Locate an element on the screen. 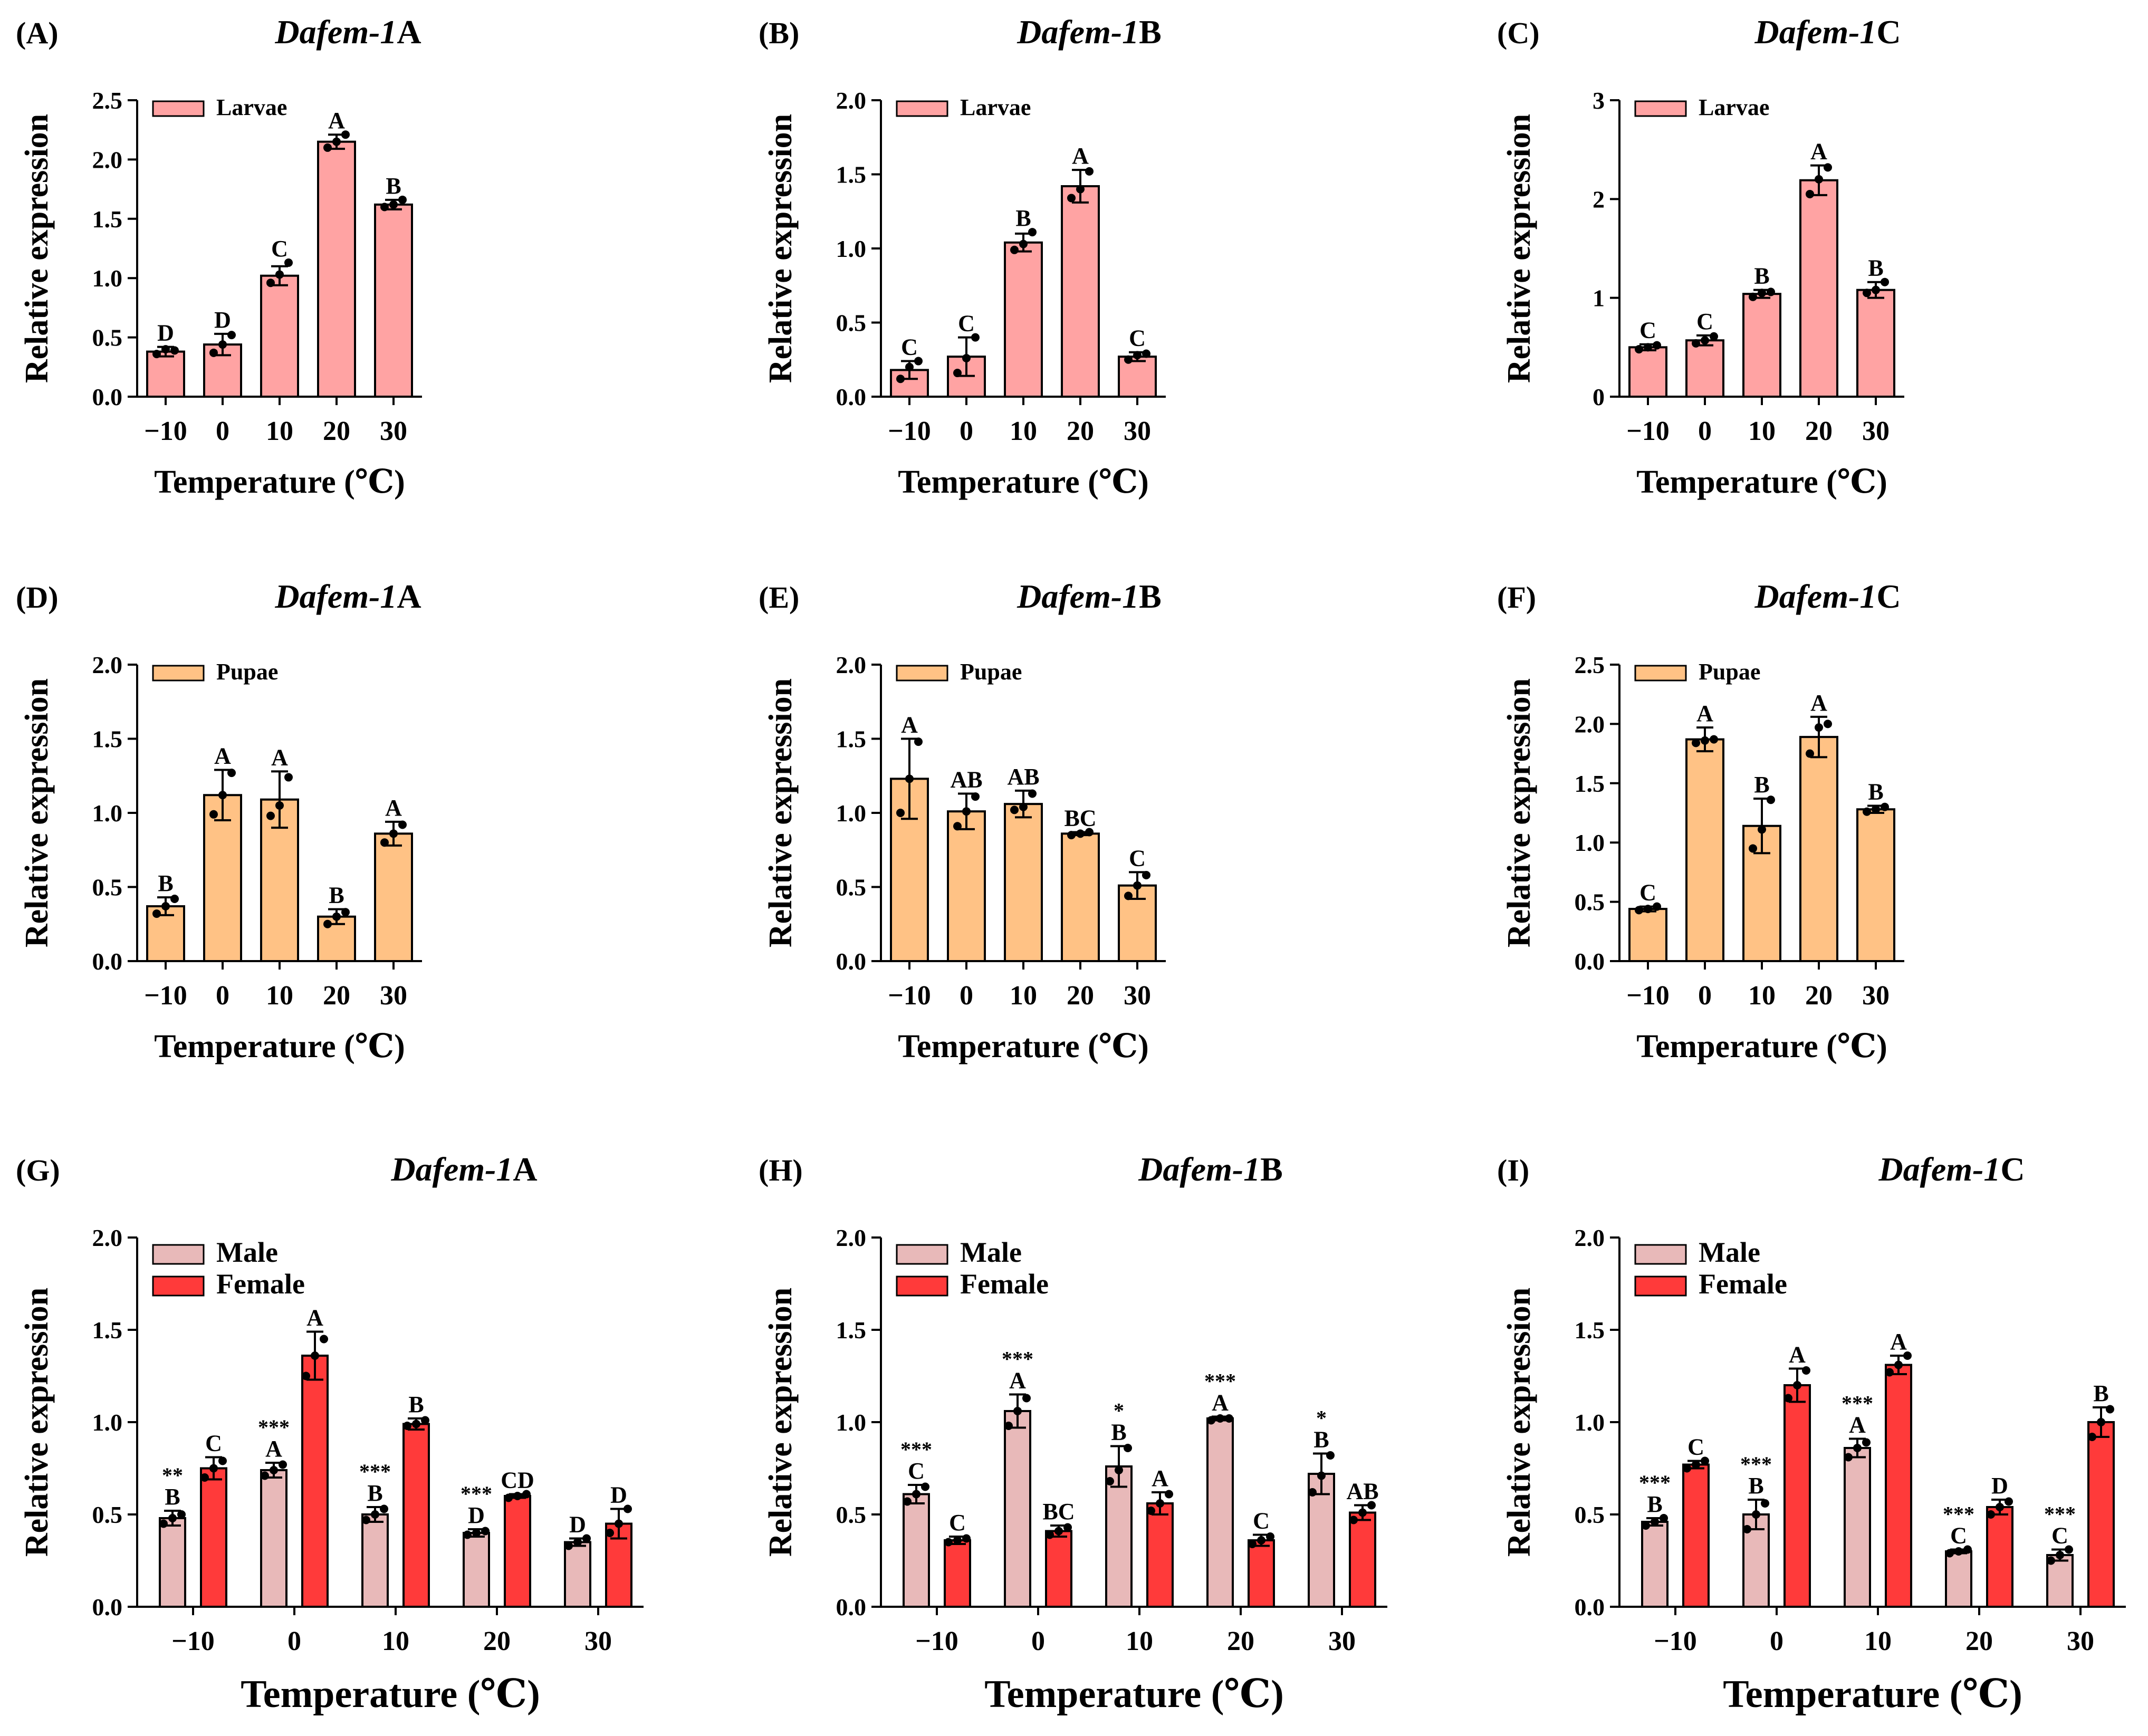 The height and width of the screenshot is (1736, 2148). significance-letter: BC is located at coordinates (1058, 1511).